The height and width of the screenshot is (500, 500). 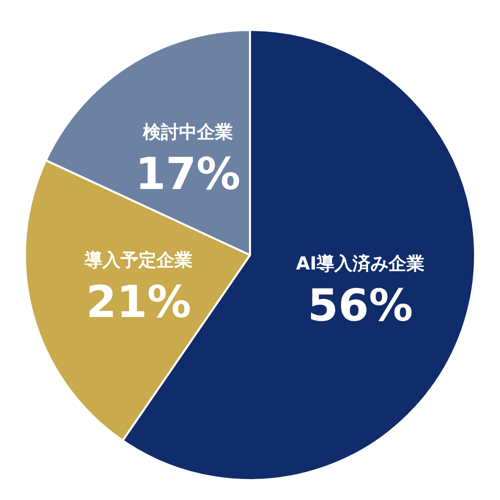 I want to click on slice-label: 導入予定企業, so click(x=138, y=261).